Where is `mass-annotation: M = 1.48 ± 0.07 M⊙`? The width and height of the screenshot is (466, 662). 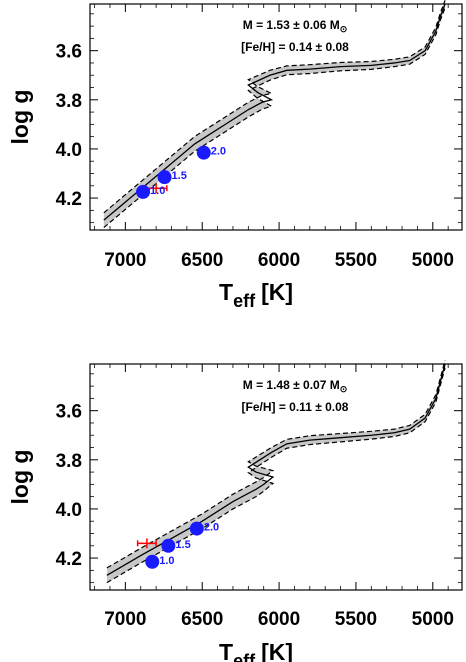 mass-annotation: M = 1.48 ± 0.07 M⊙ is located at coordinates (295, 386).